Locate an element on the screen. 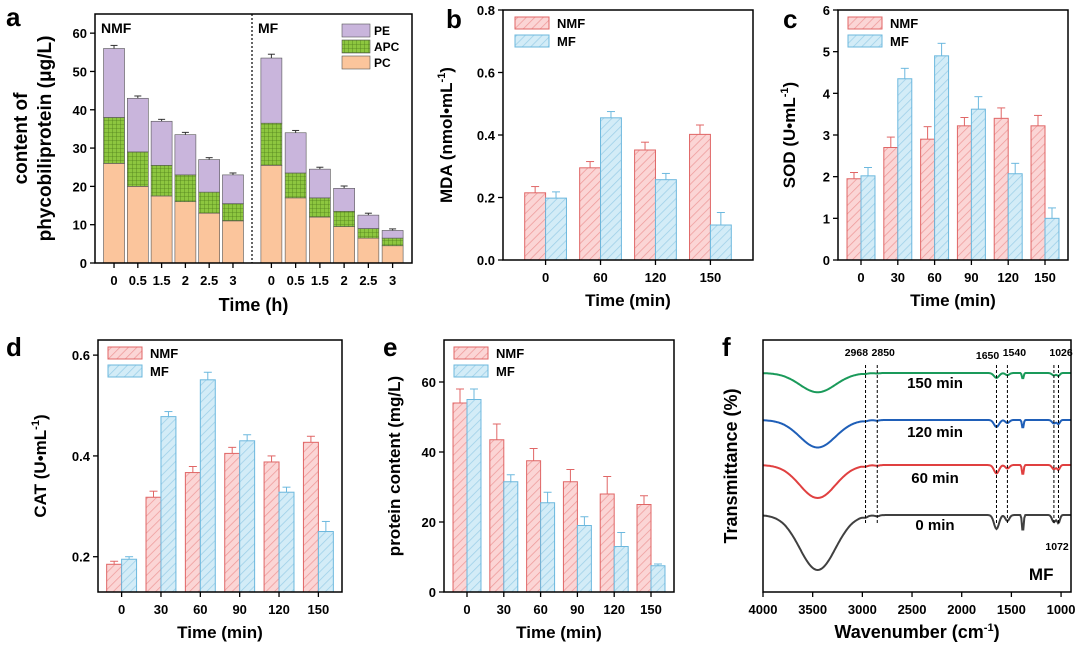 The image size is (1080, 646). y-tick-label: 3 is located at coordinates (826, 135).